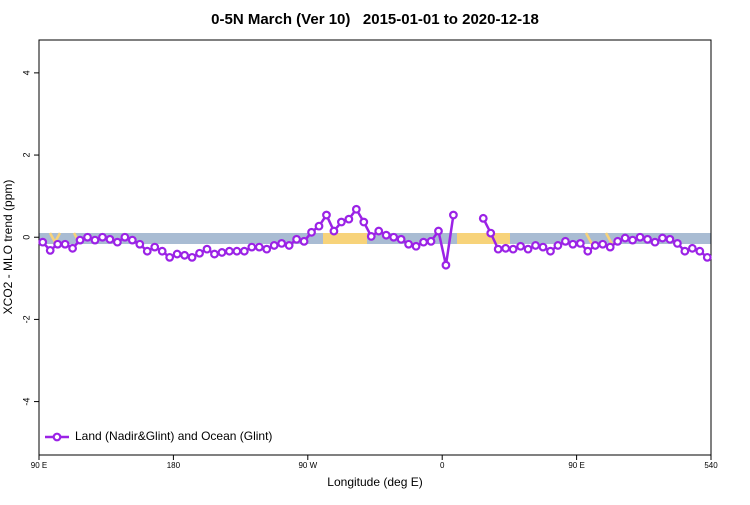  Describe the element at coordinates (307, 465) in the screenshot. I see `x-tick-label: 90 W` at that location.